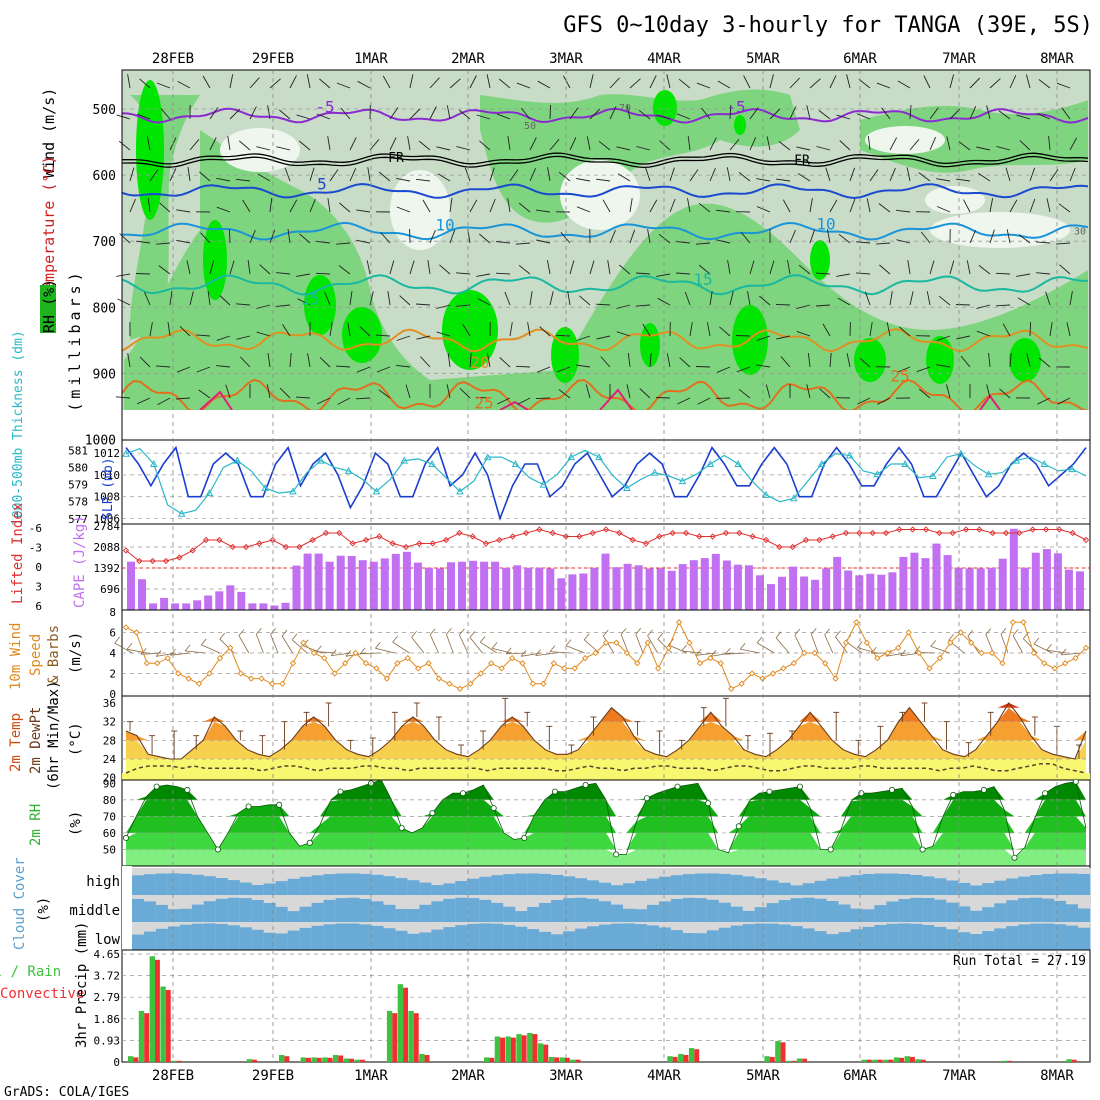 This screenshot has height=1100, width=1100. Describe the element at coordinates (104, 176) in the screenshot. I see `pressure-tick-label: 600` at that location.